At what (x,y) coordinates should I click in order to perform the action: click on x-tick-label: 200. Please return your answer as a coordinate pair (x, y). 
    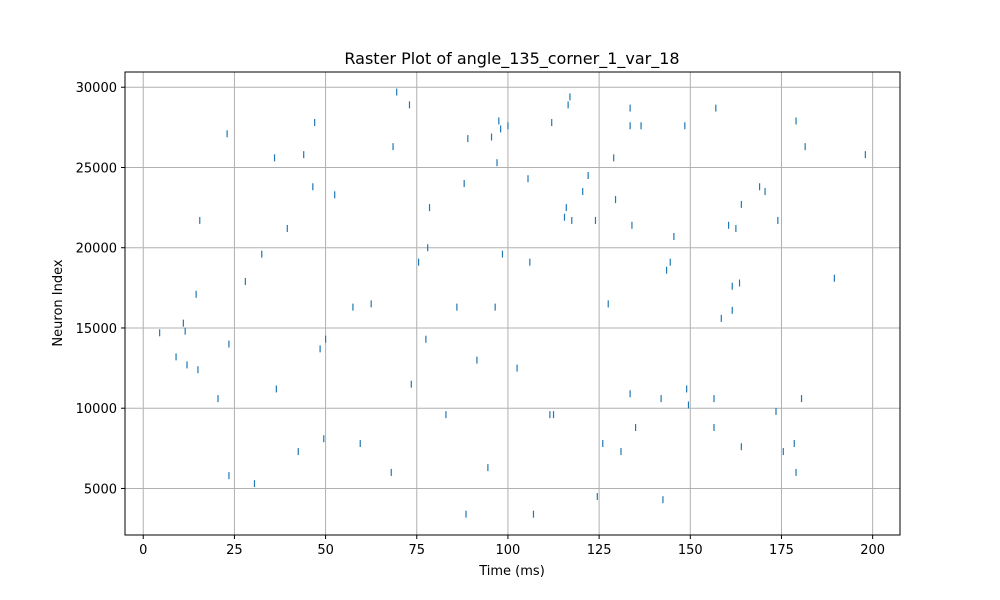
    Looking at the image, I should click on (872, 550).